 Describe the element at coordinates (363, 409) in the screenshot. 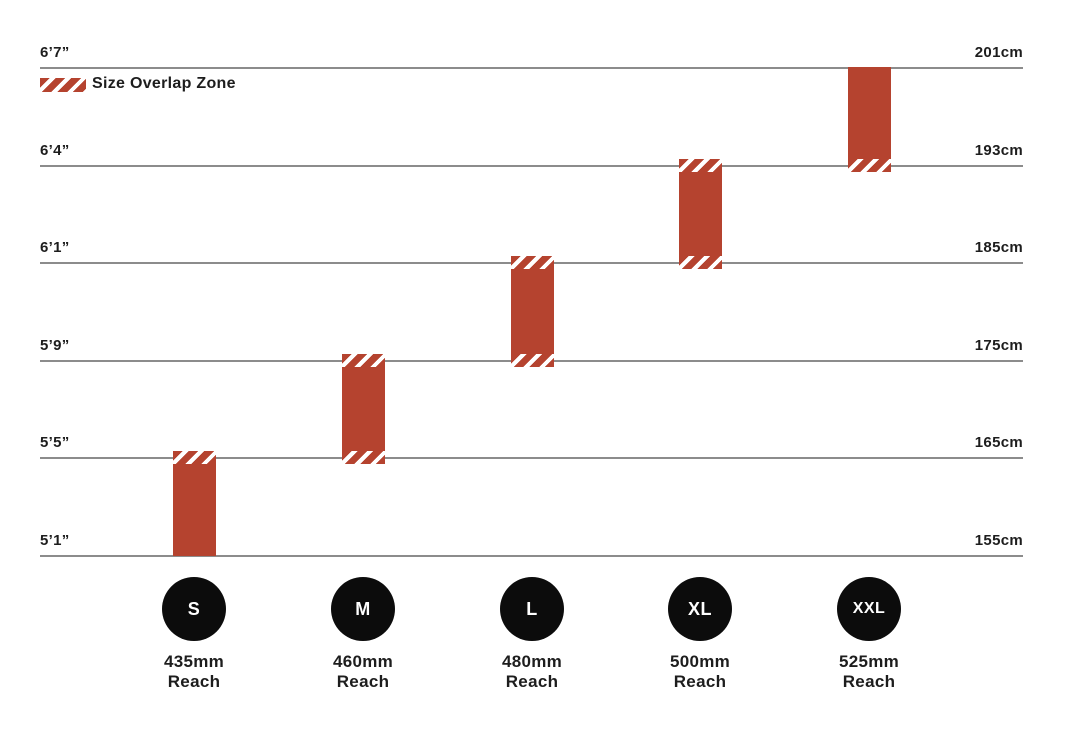

I see `size-bar-m` at that location.